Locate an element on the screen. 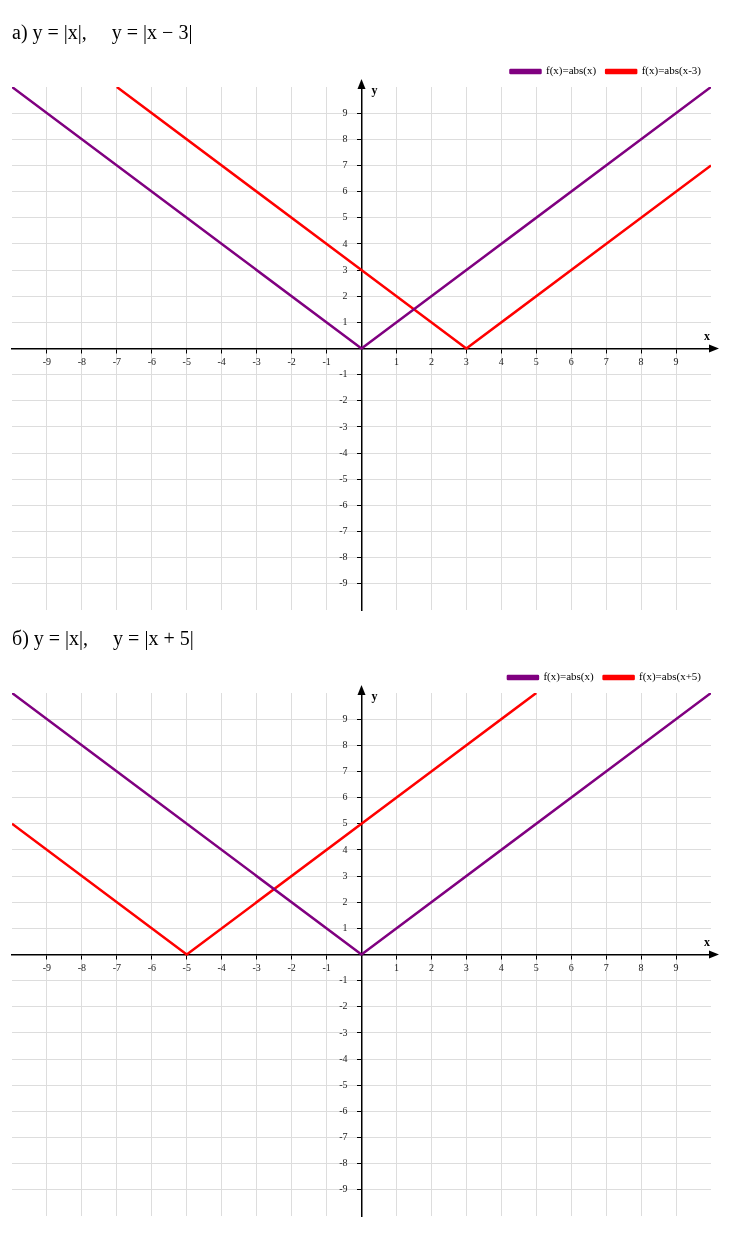  legend-label: f(x)=abs(x+5) is located at coordinates (670, 677).